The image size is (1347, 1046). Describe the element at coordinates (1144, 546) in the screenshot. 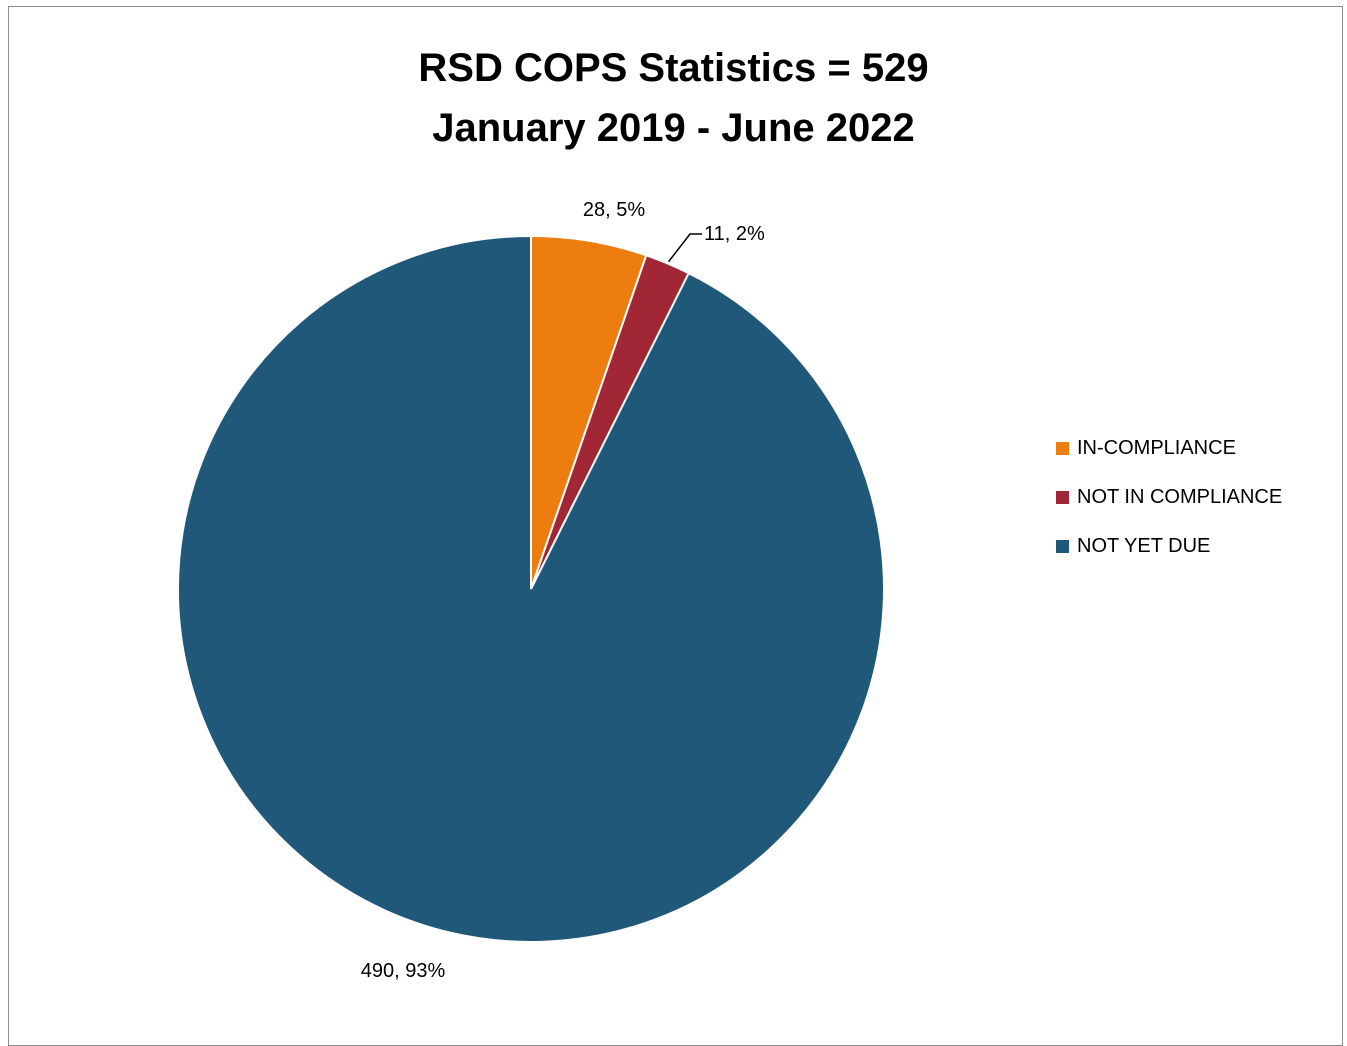

I see `legend-label-not-yet-due: NOT YET DUE` at that location.